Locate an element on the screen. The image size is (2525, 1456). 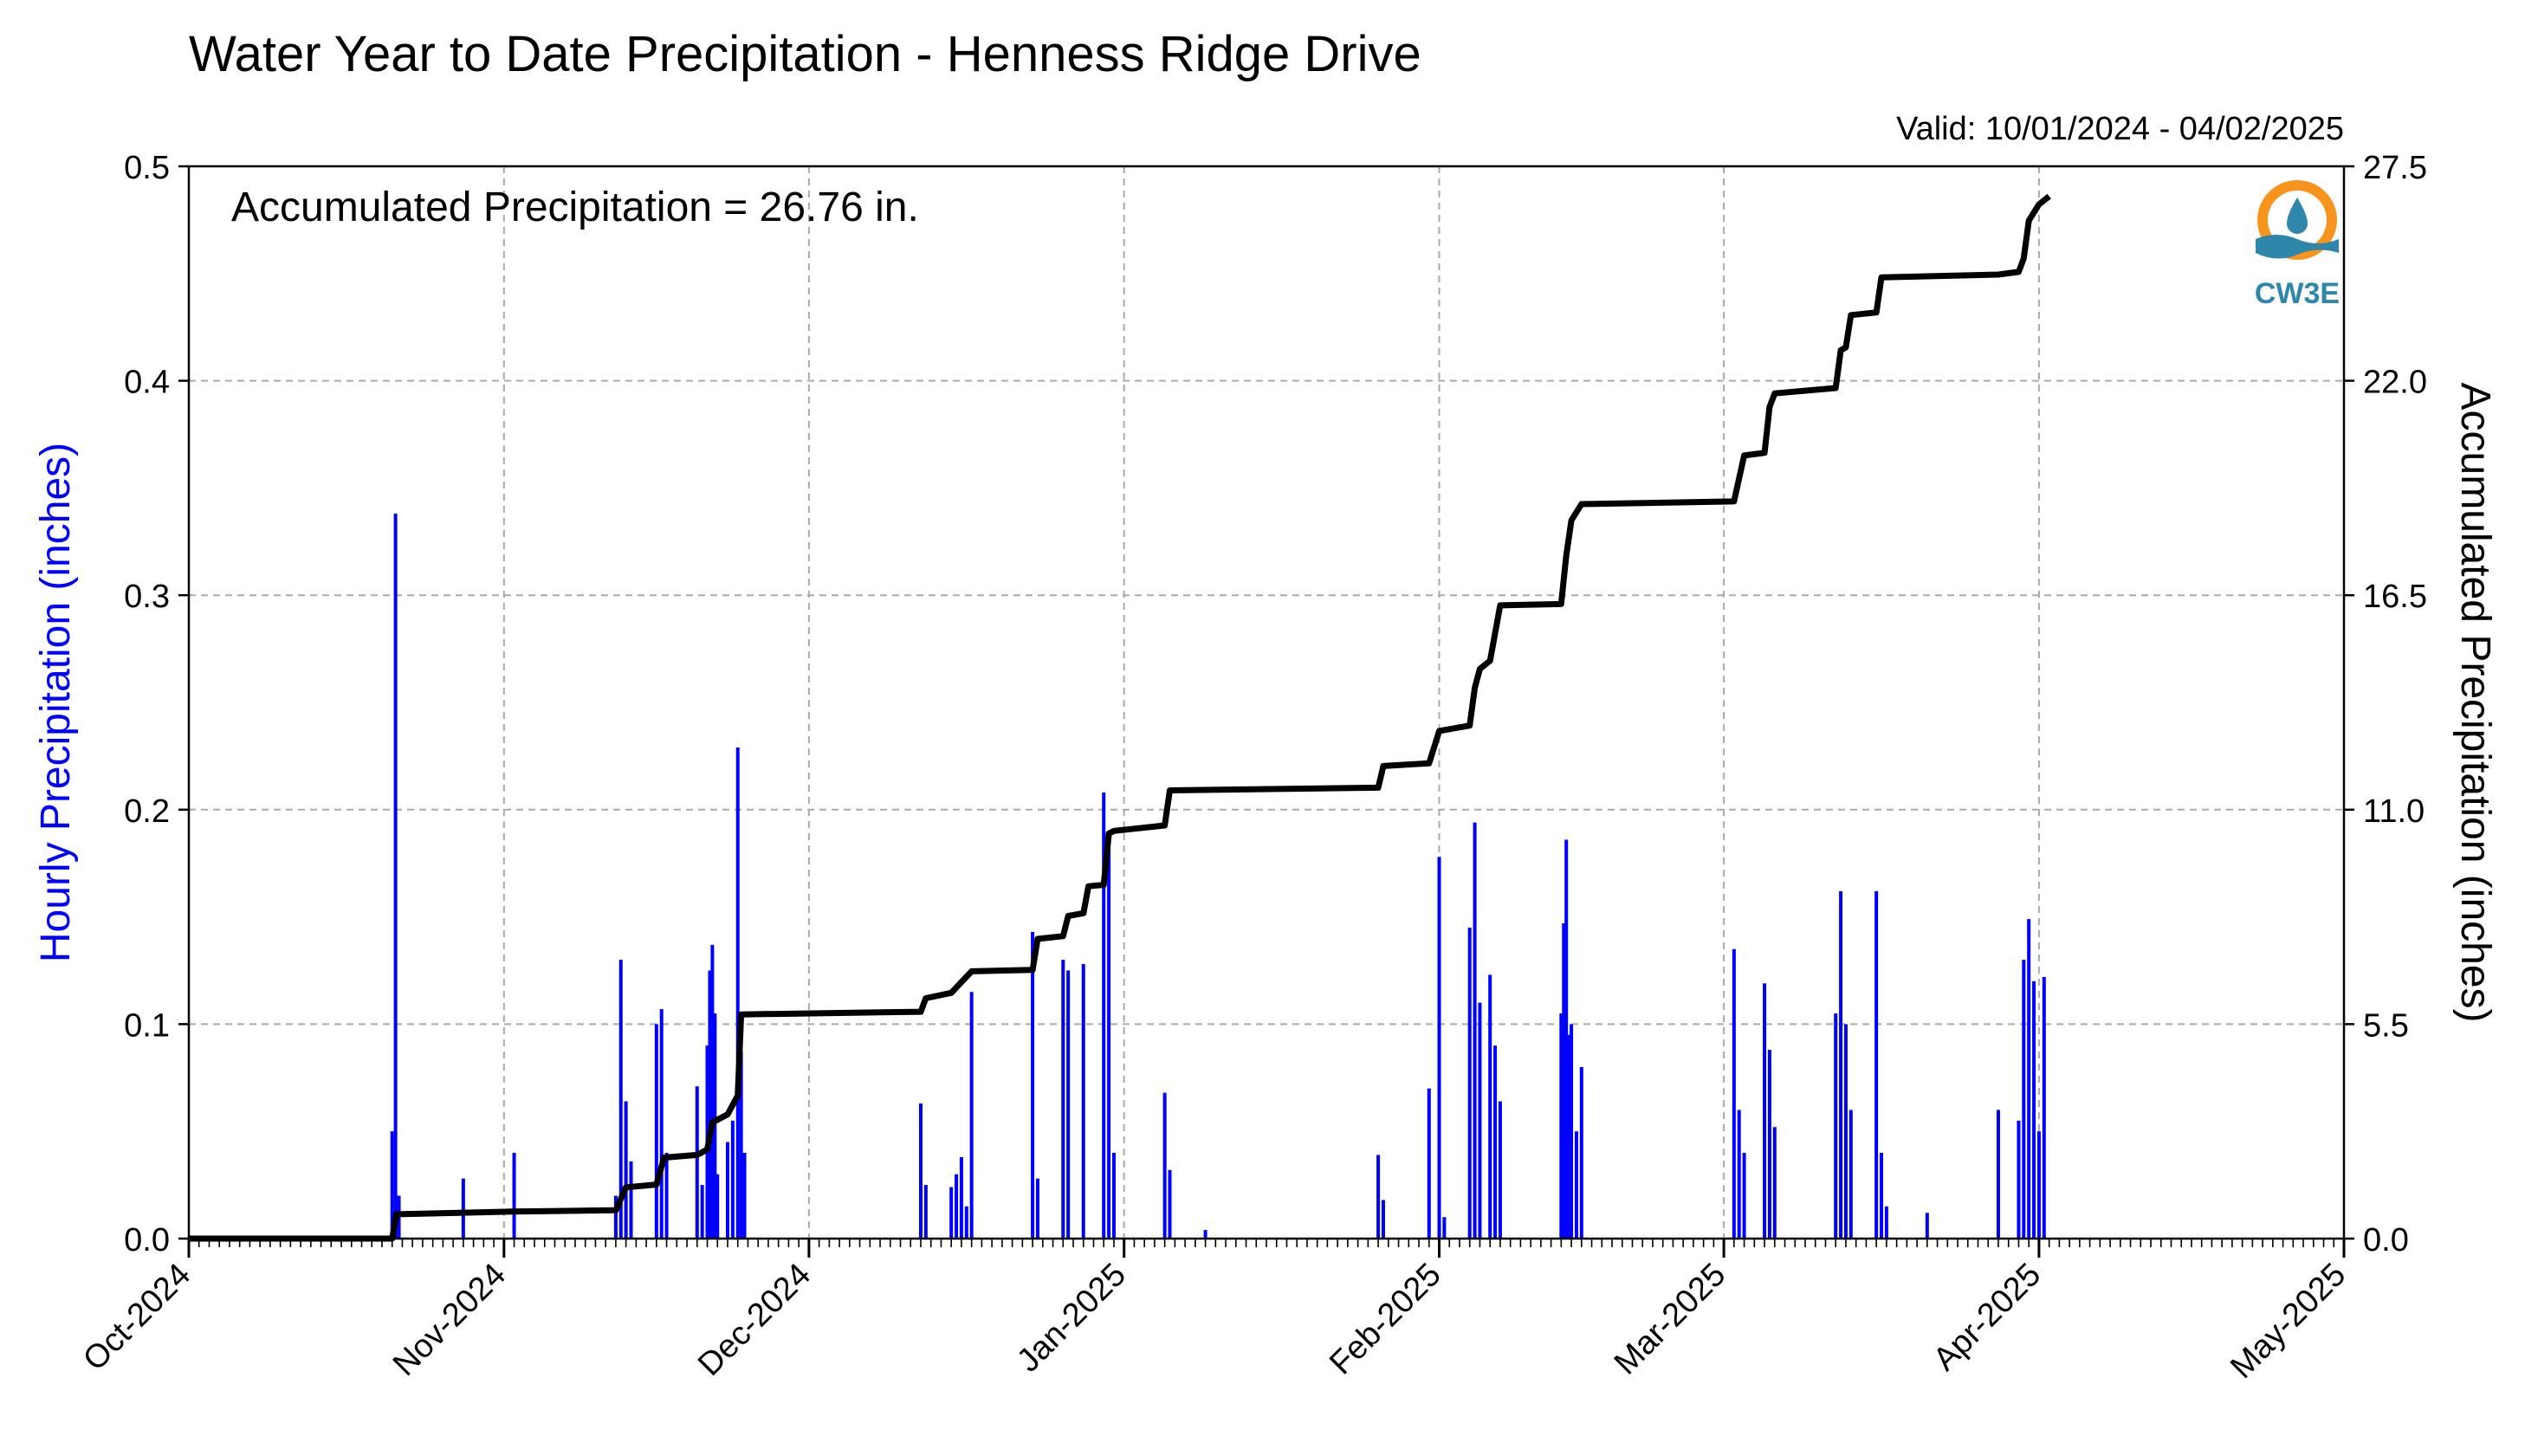
right-tick-label: 11.0 is located at coordinates (2394, 811).